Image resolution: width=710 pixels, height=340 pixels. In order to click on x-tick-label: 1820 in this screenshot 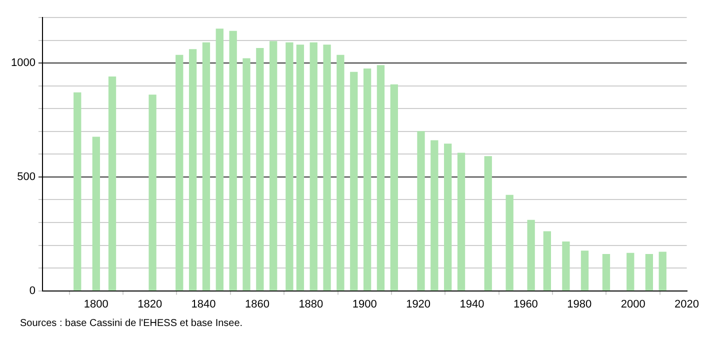, I will do `click(150, 304)`.